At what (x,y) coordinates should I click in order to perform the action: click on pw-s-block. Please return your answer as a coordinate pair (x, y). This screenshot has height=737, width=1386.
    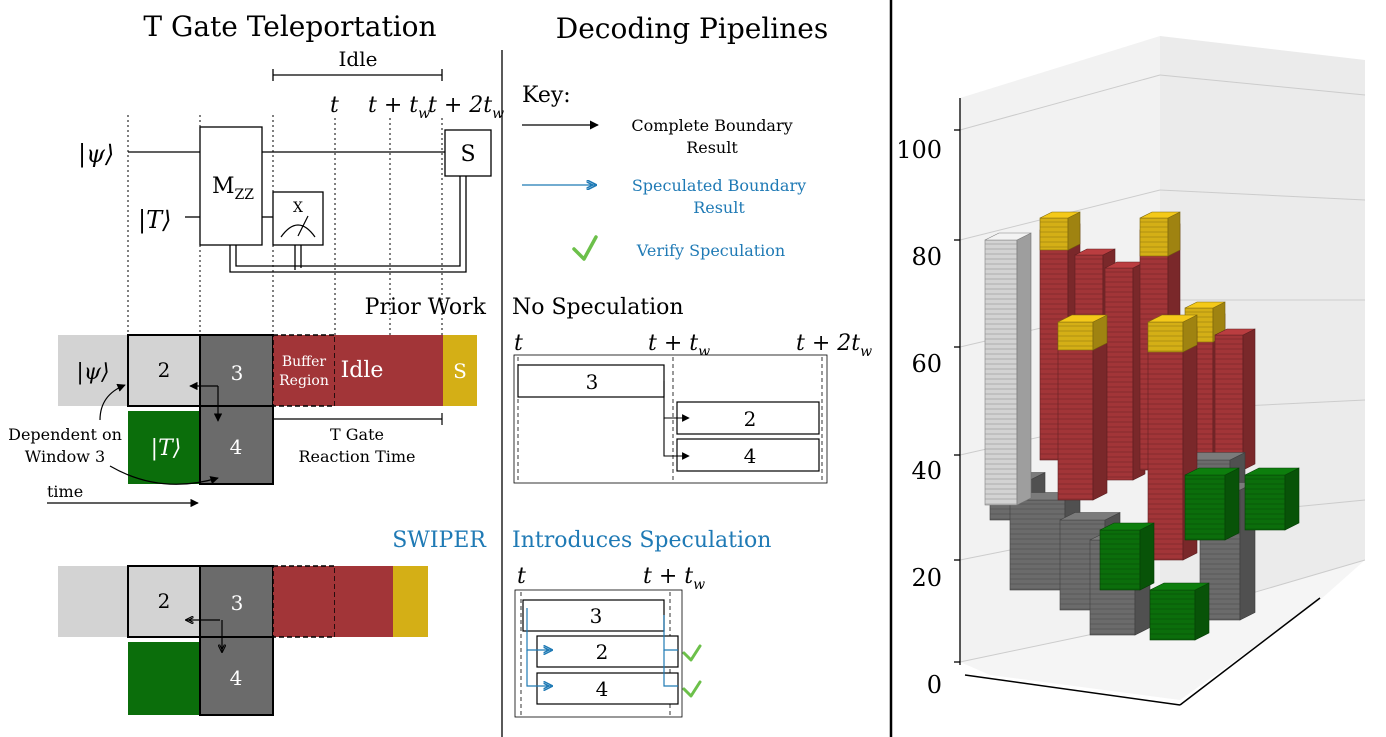
    Looking at the image, I should click on (460, 370).